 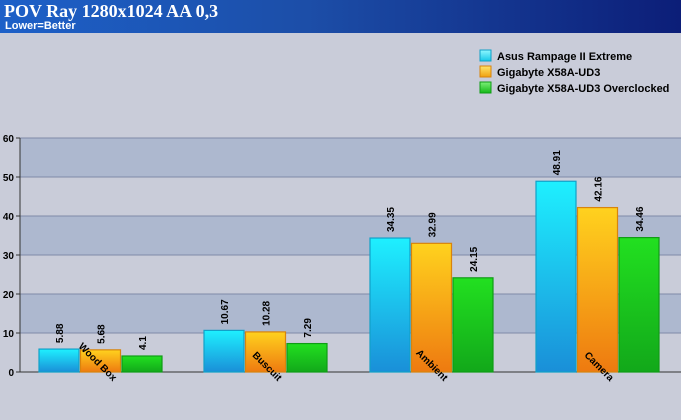 What do you see at coordinates (9, 256) in the screenshot?
I see `y-tick-label: 30` at bounding box center [9, 256].